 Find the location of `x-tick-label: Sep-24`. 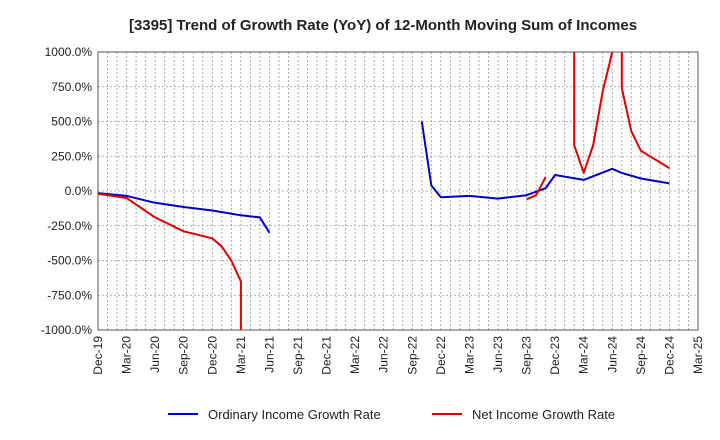

x-tick-label: Sep-24 is located at coordinates (641, 355).